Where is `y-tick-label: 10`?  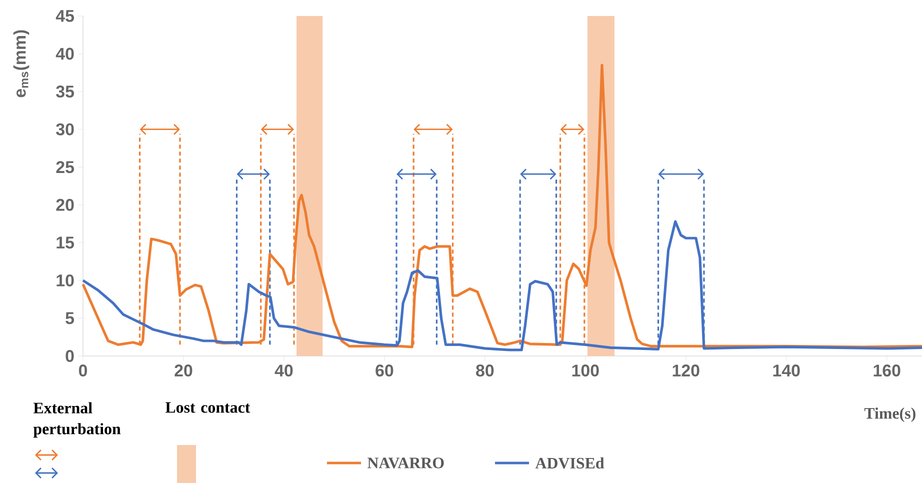 y-tick-label: 10 is located at coordinates (65, 280).